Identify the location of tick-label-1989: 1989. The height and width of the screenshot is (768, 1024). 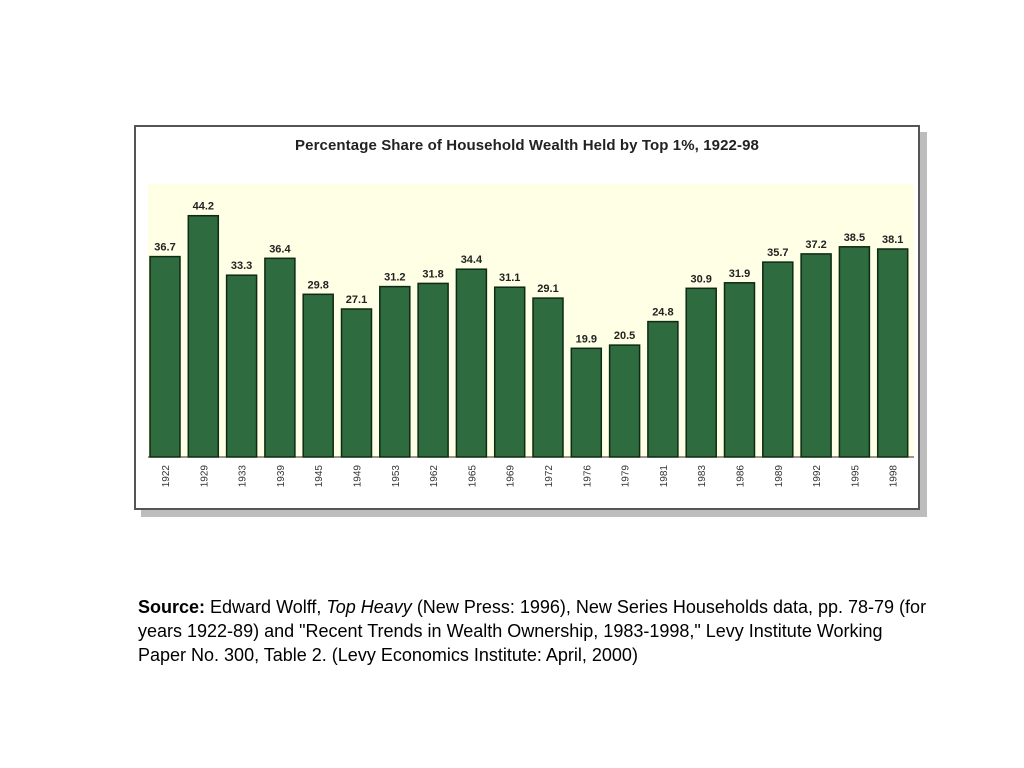
(779, 476).